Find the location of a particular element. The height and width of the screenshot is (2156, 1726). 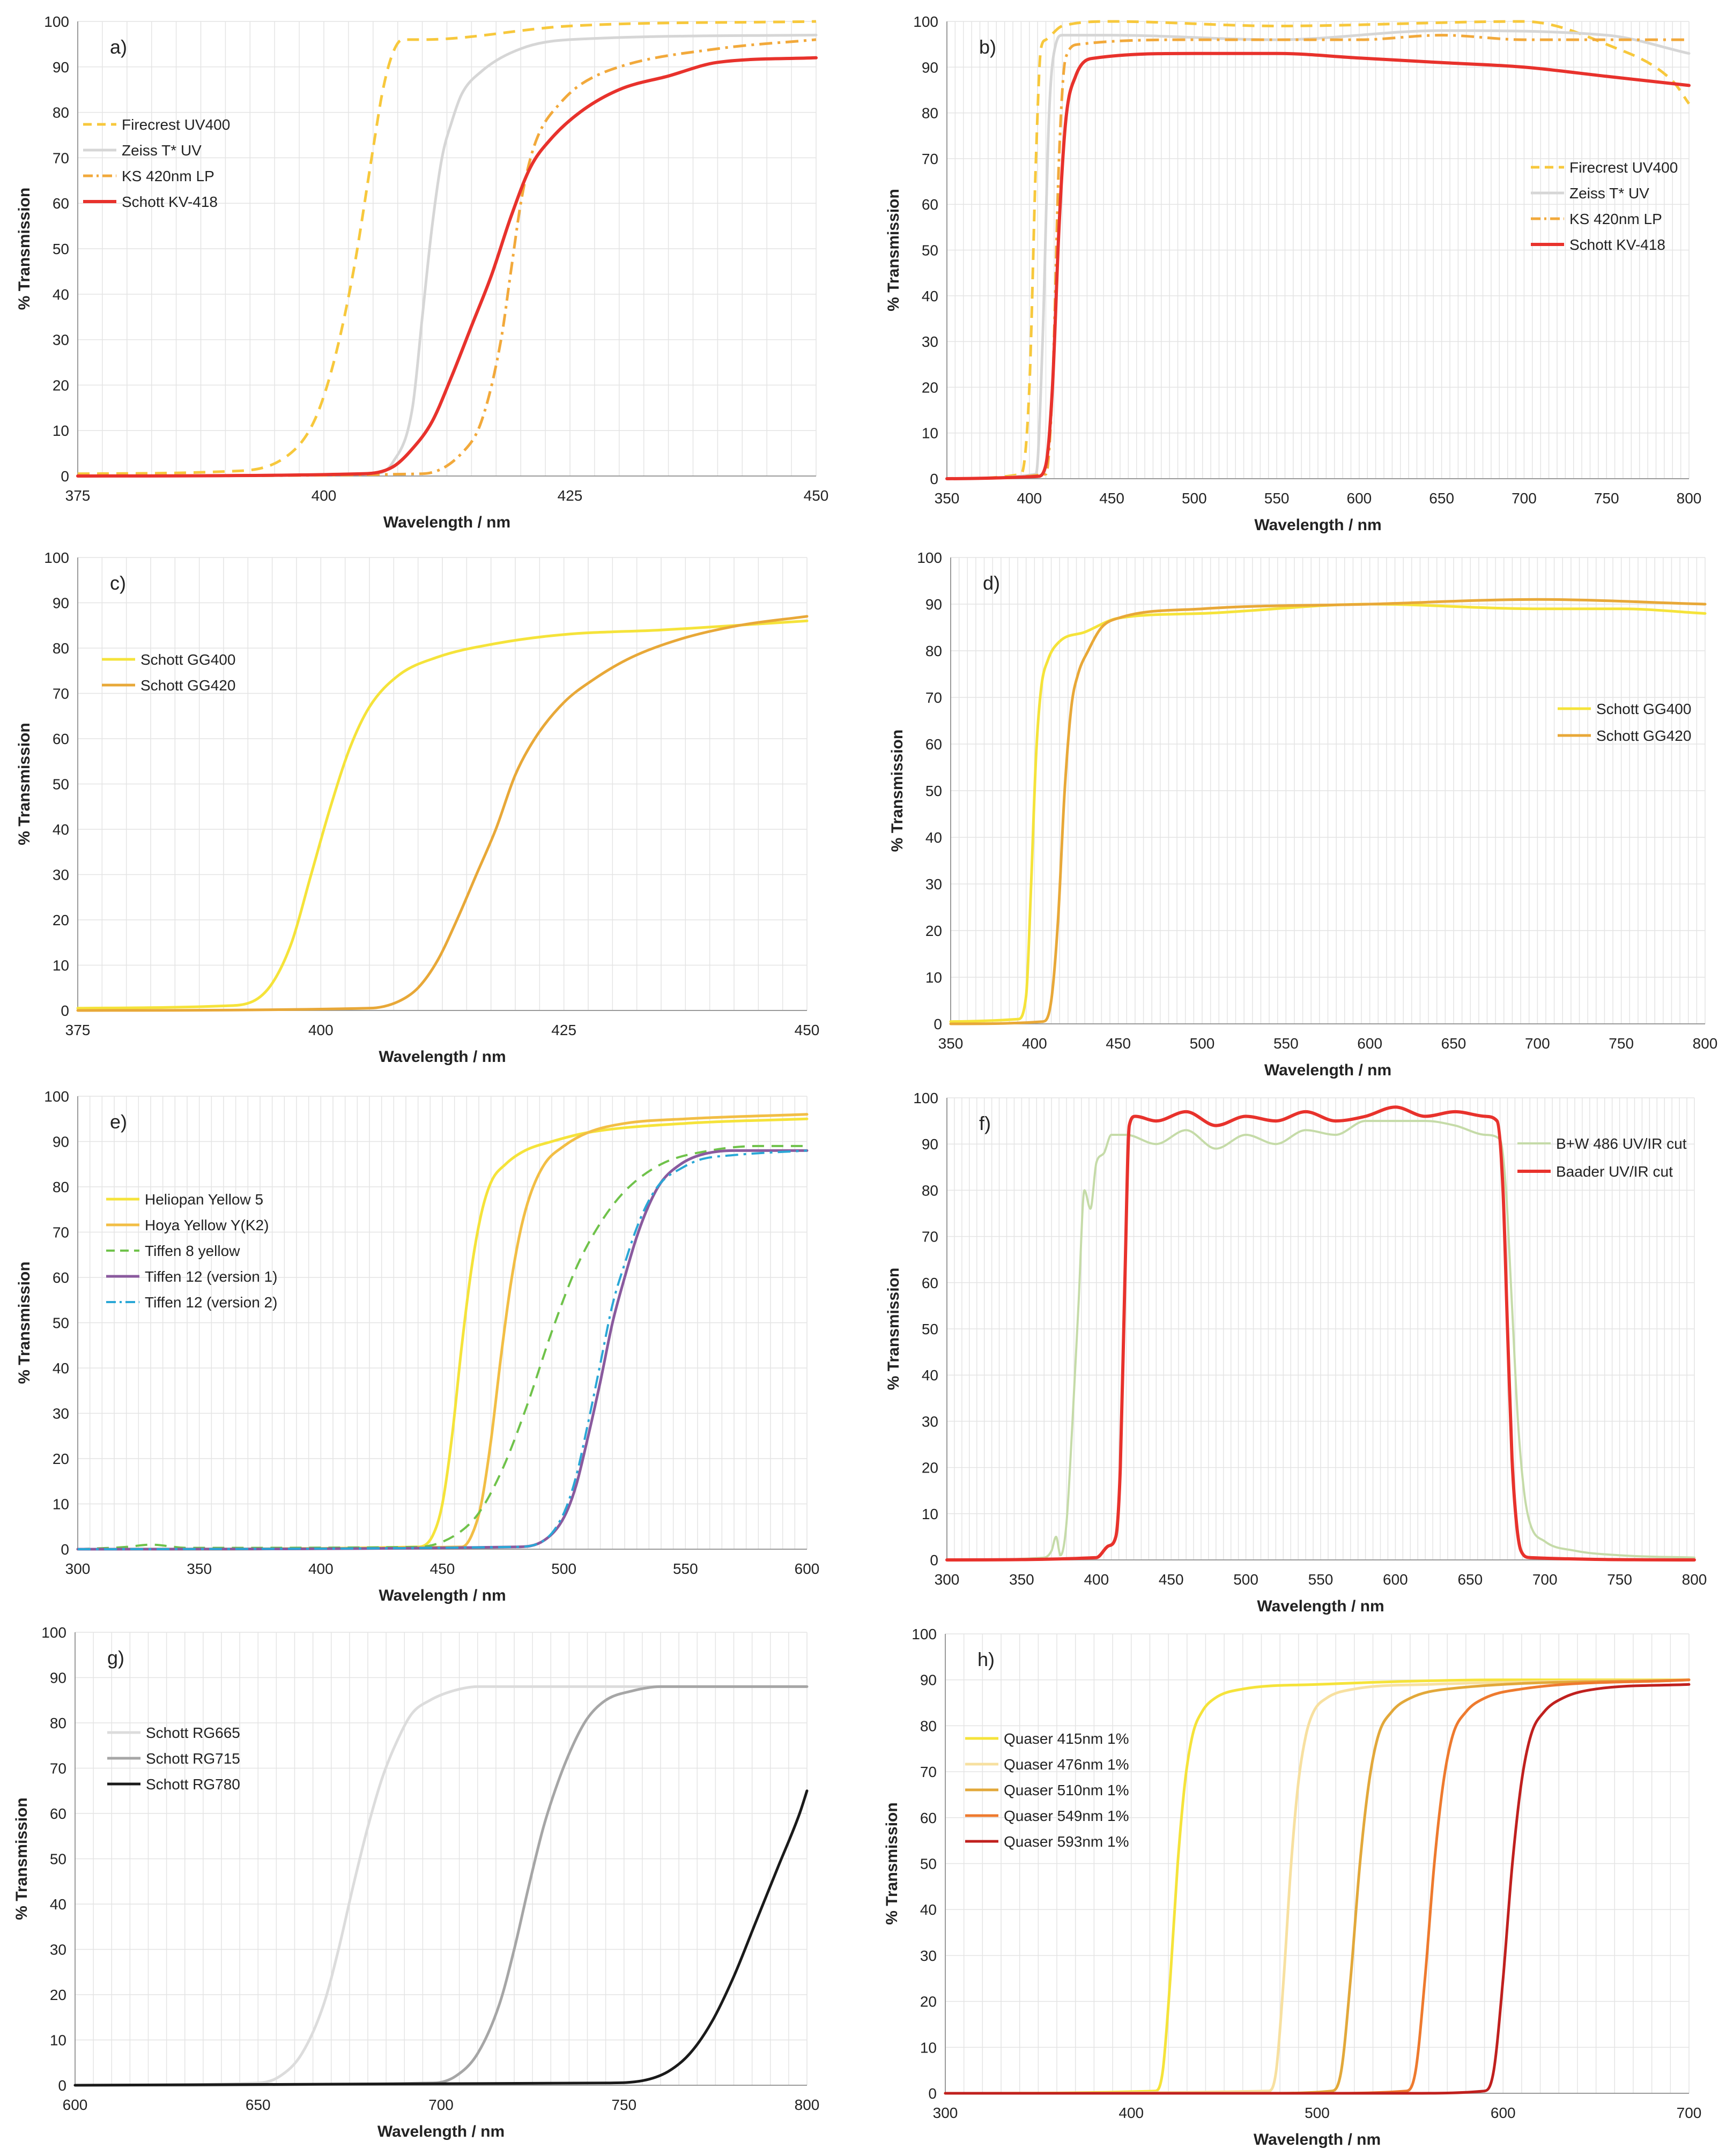

legend-label: Firecrest UV400 is located at coordinates (176, 124).